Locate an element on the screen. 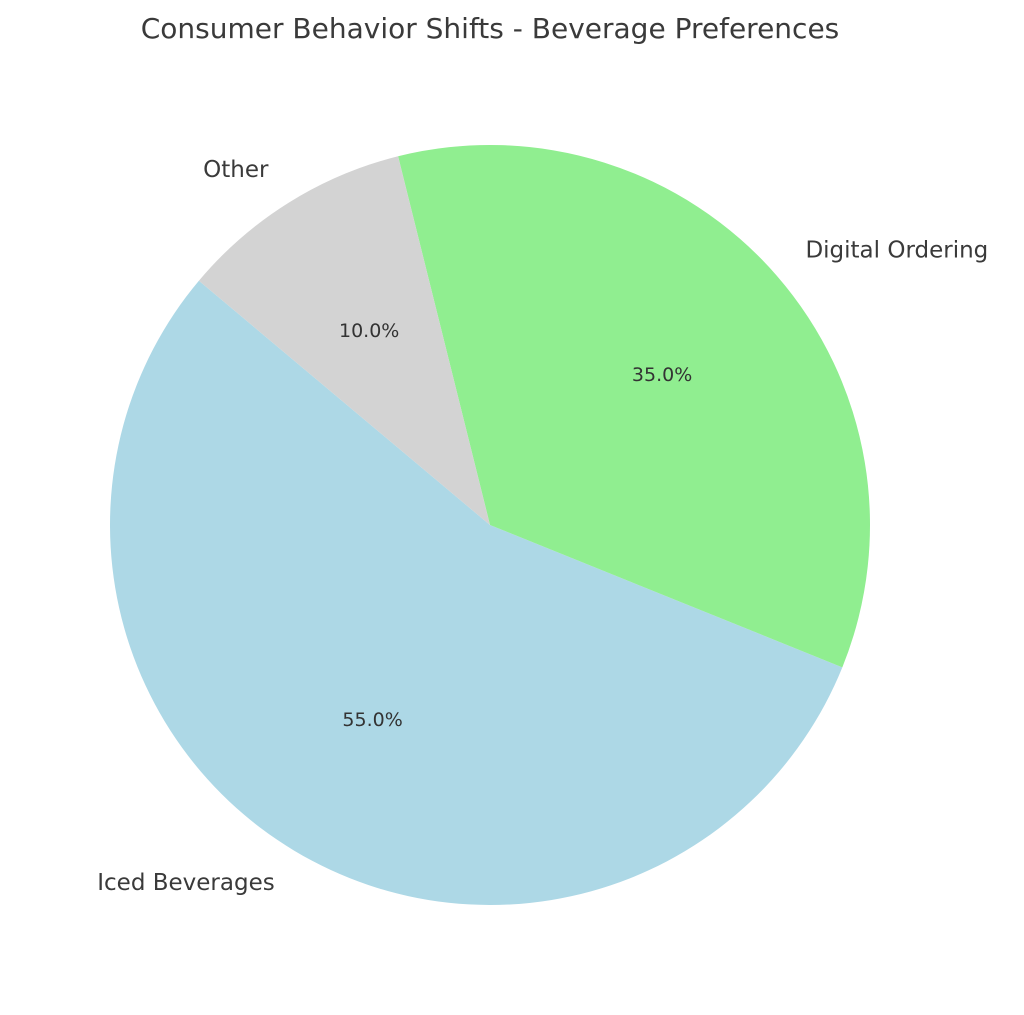  pie-slice-other is located at coordinates (344, 340).